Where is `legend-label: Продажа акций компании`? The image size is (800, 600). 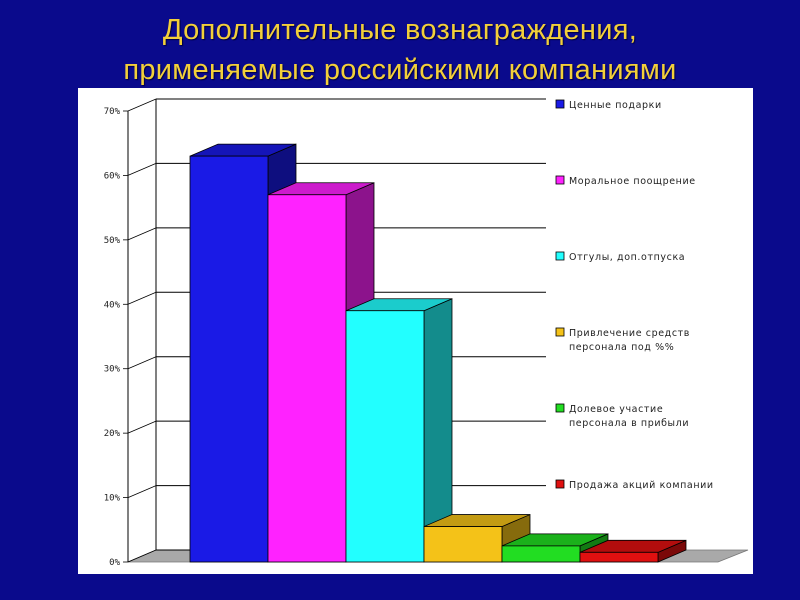
legend-label: Продажа акций компании is located at coordinates (641, 485).